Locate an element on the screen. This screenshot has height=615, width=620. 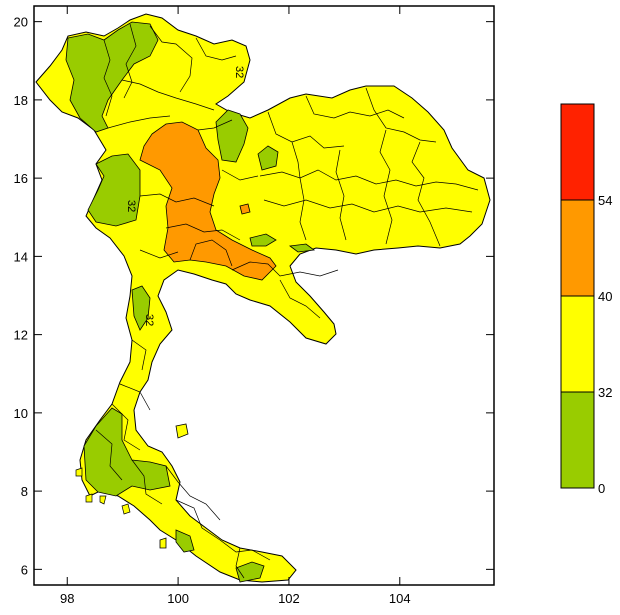
zone-low-central-strip is located at coordinates (263, 240).